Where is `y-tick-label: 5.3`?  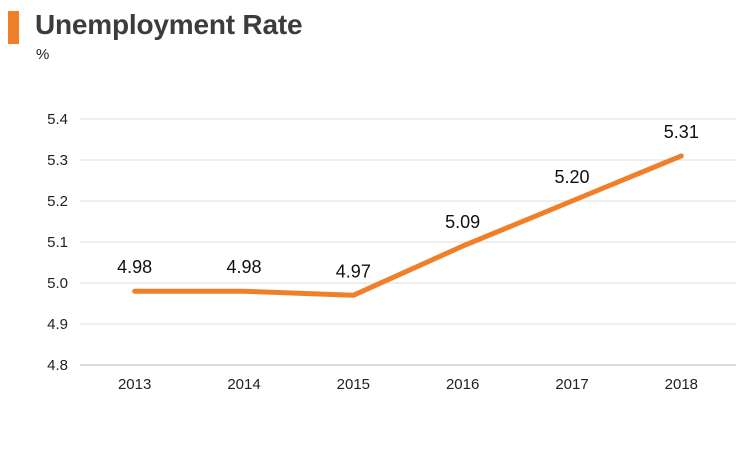
y-tick-label: 5.3 is located at coordinates (57, 160).